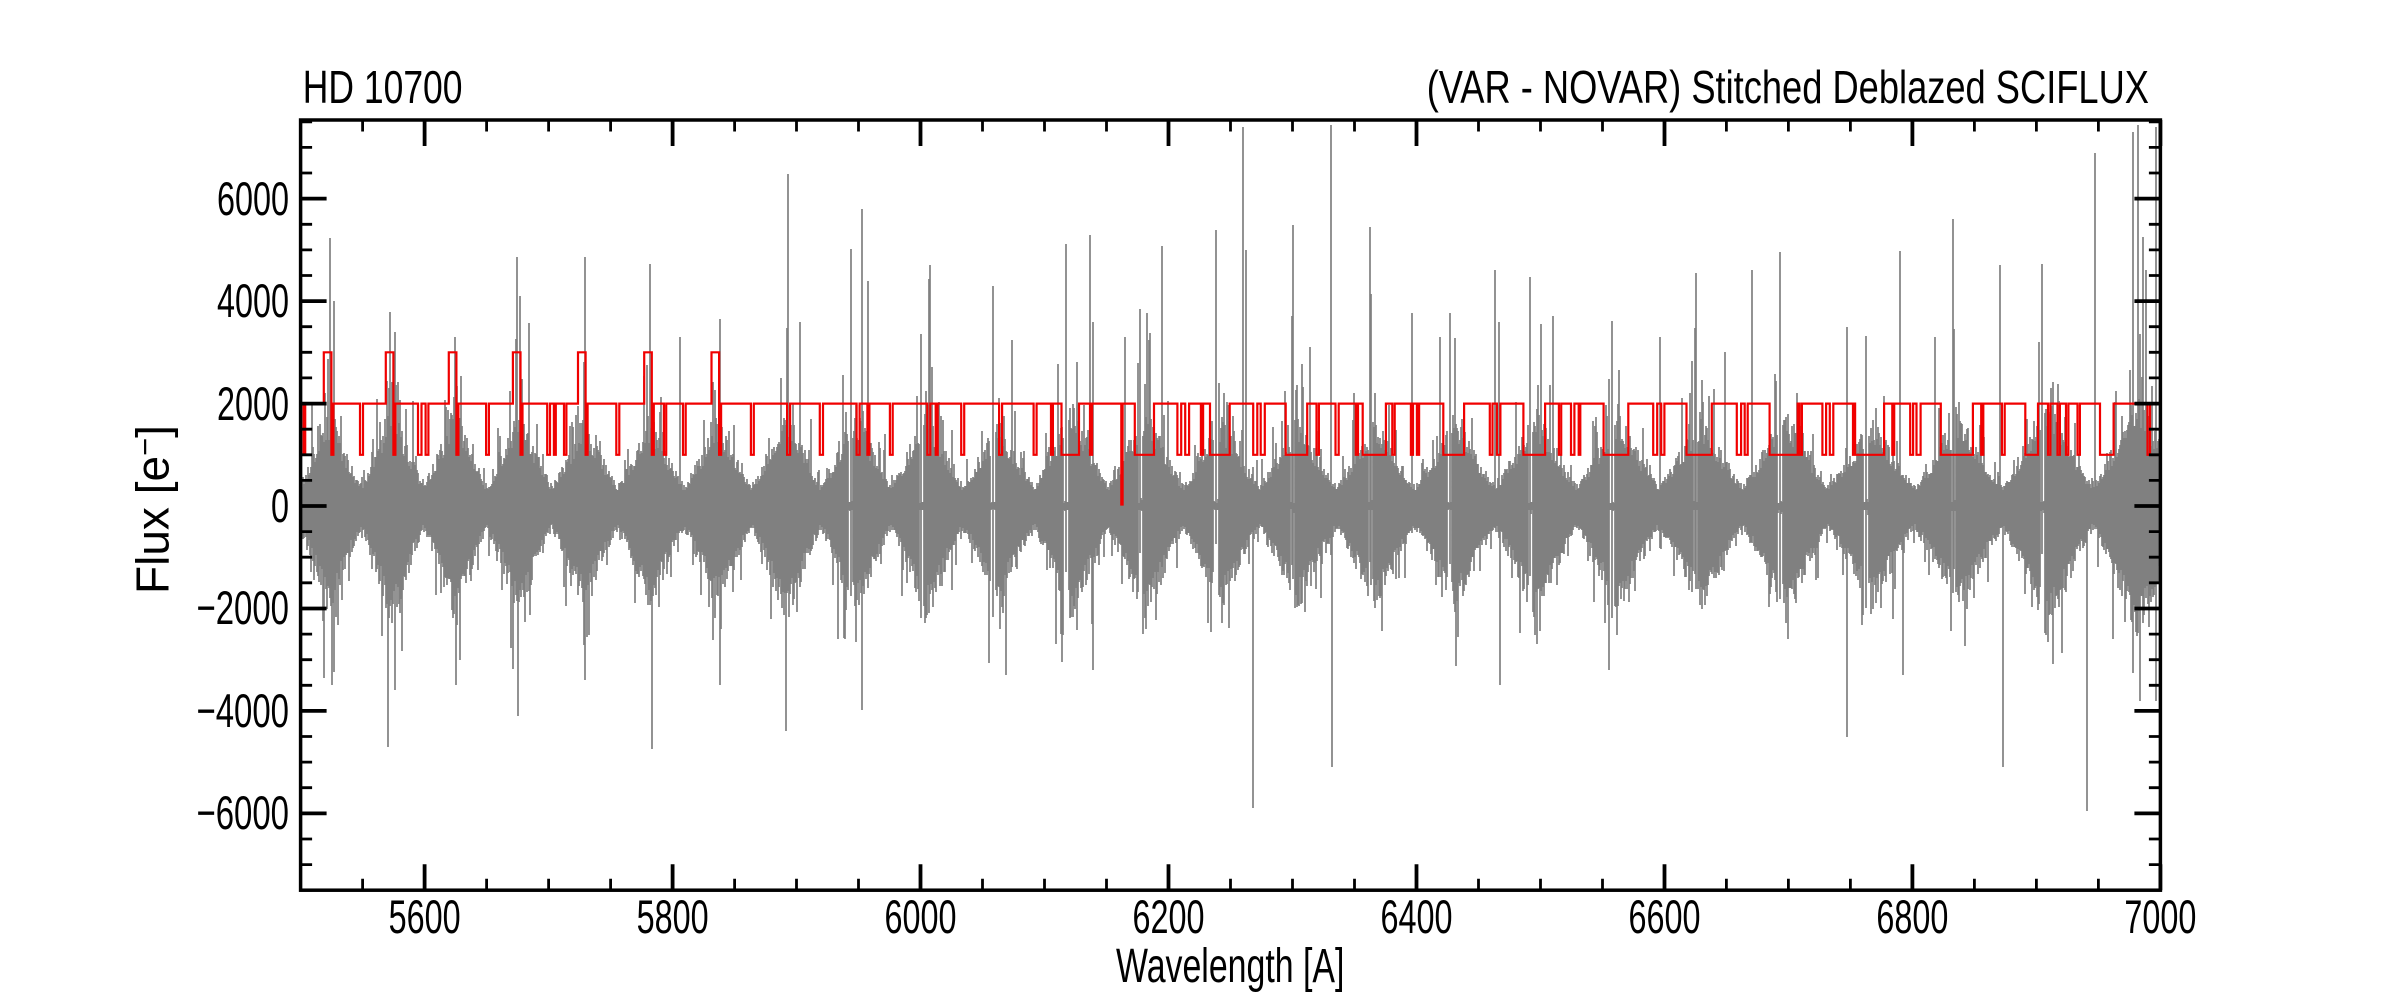 This screenshot has height=1000, width=2400. I want to click on svg-text: 6400, so click(1417, 917).